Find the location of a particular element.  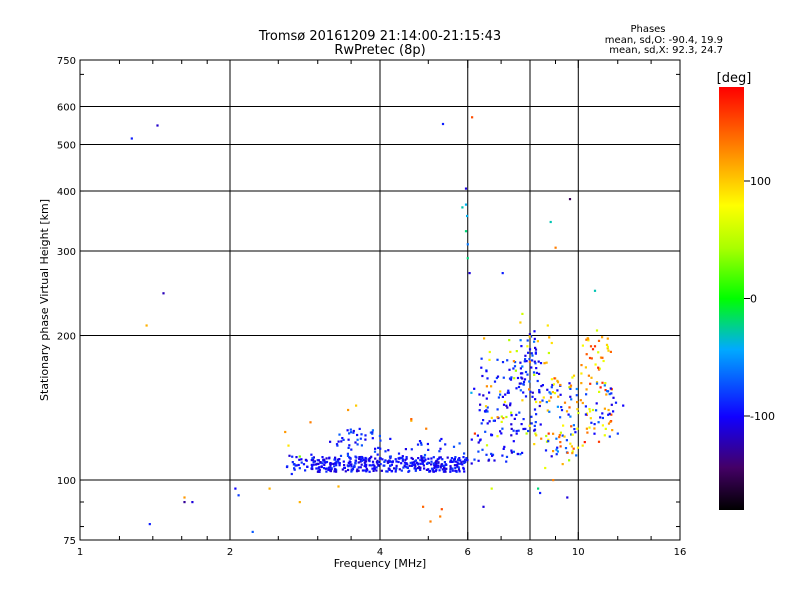

phase-stats-x: mean, sd,X: 92.3, 24.7 is located at coordinates (666, 50).